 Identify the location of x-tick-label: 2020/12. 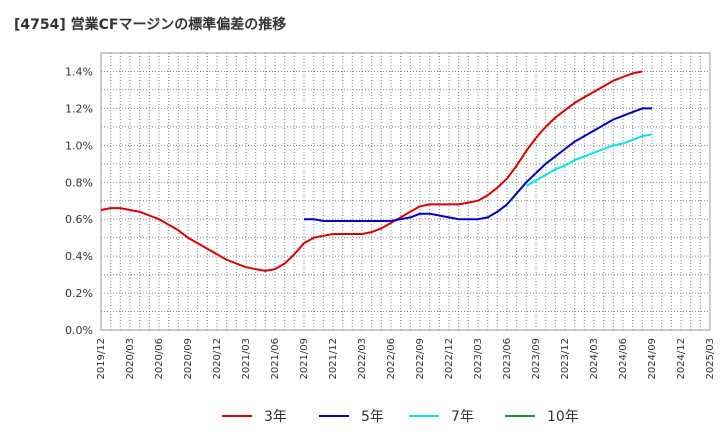
(217, 359).